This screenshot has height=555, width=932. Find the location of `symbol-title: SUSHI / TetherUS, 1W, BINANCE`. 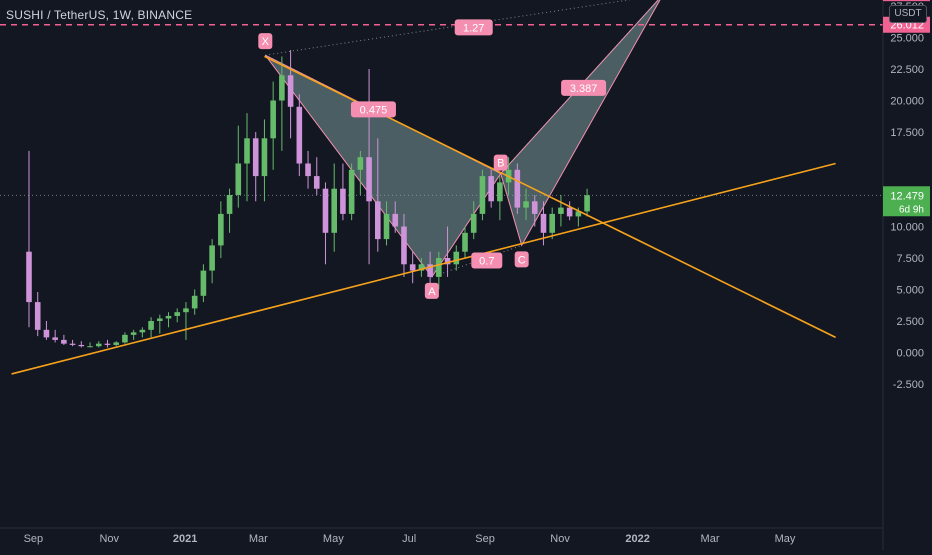

symbol-title: SUSHI / TetherUS, 1W, BINANCE is located at coordinates (99, 15).